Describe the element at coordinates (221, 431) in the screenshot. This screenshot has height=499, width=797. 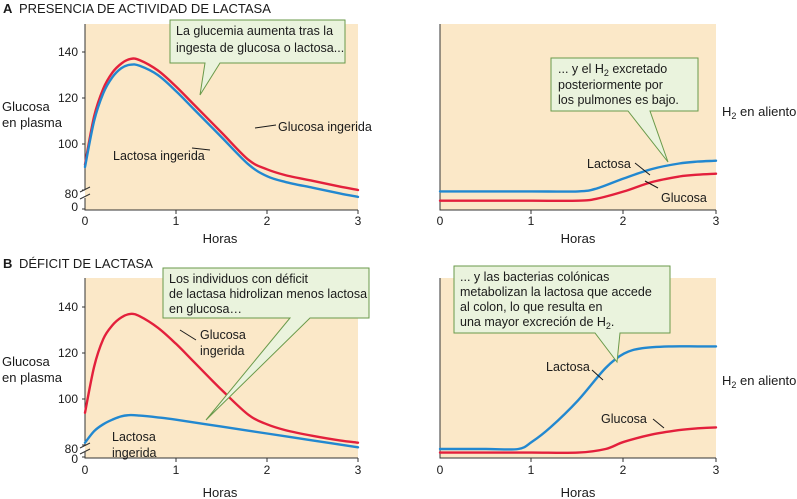
I see `series-b-plasma-lactosa` at that location.